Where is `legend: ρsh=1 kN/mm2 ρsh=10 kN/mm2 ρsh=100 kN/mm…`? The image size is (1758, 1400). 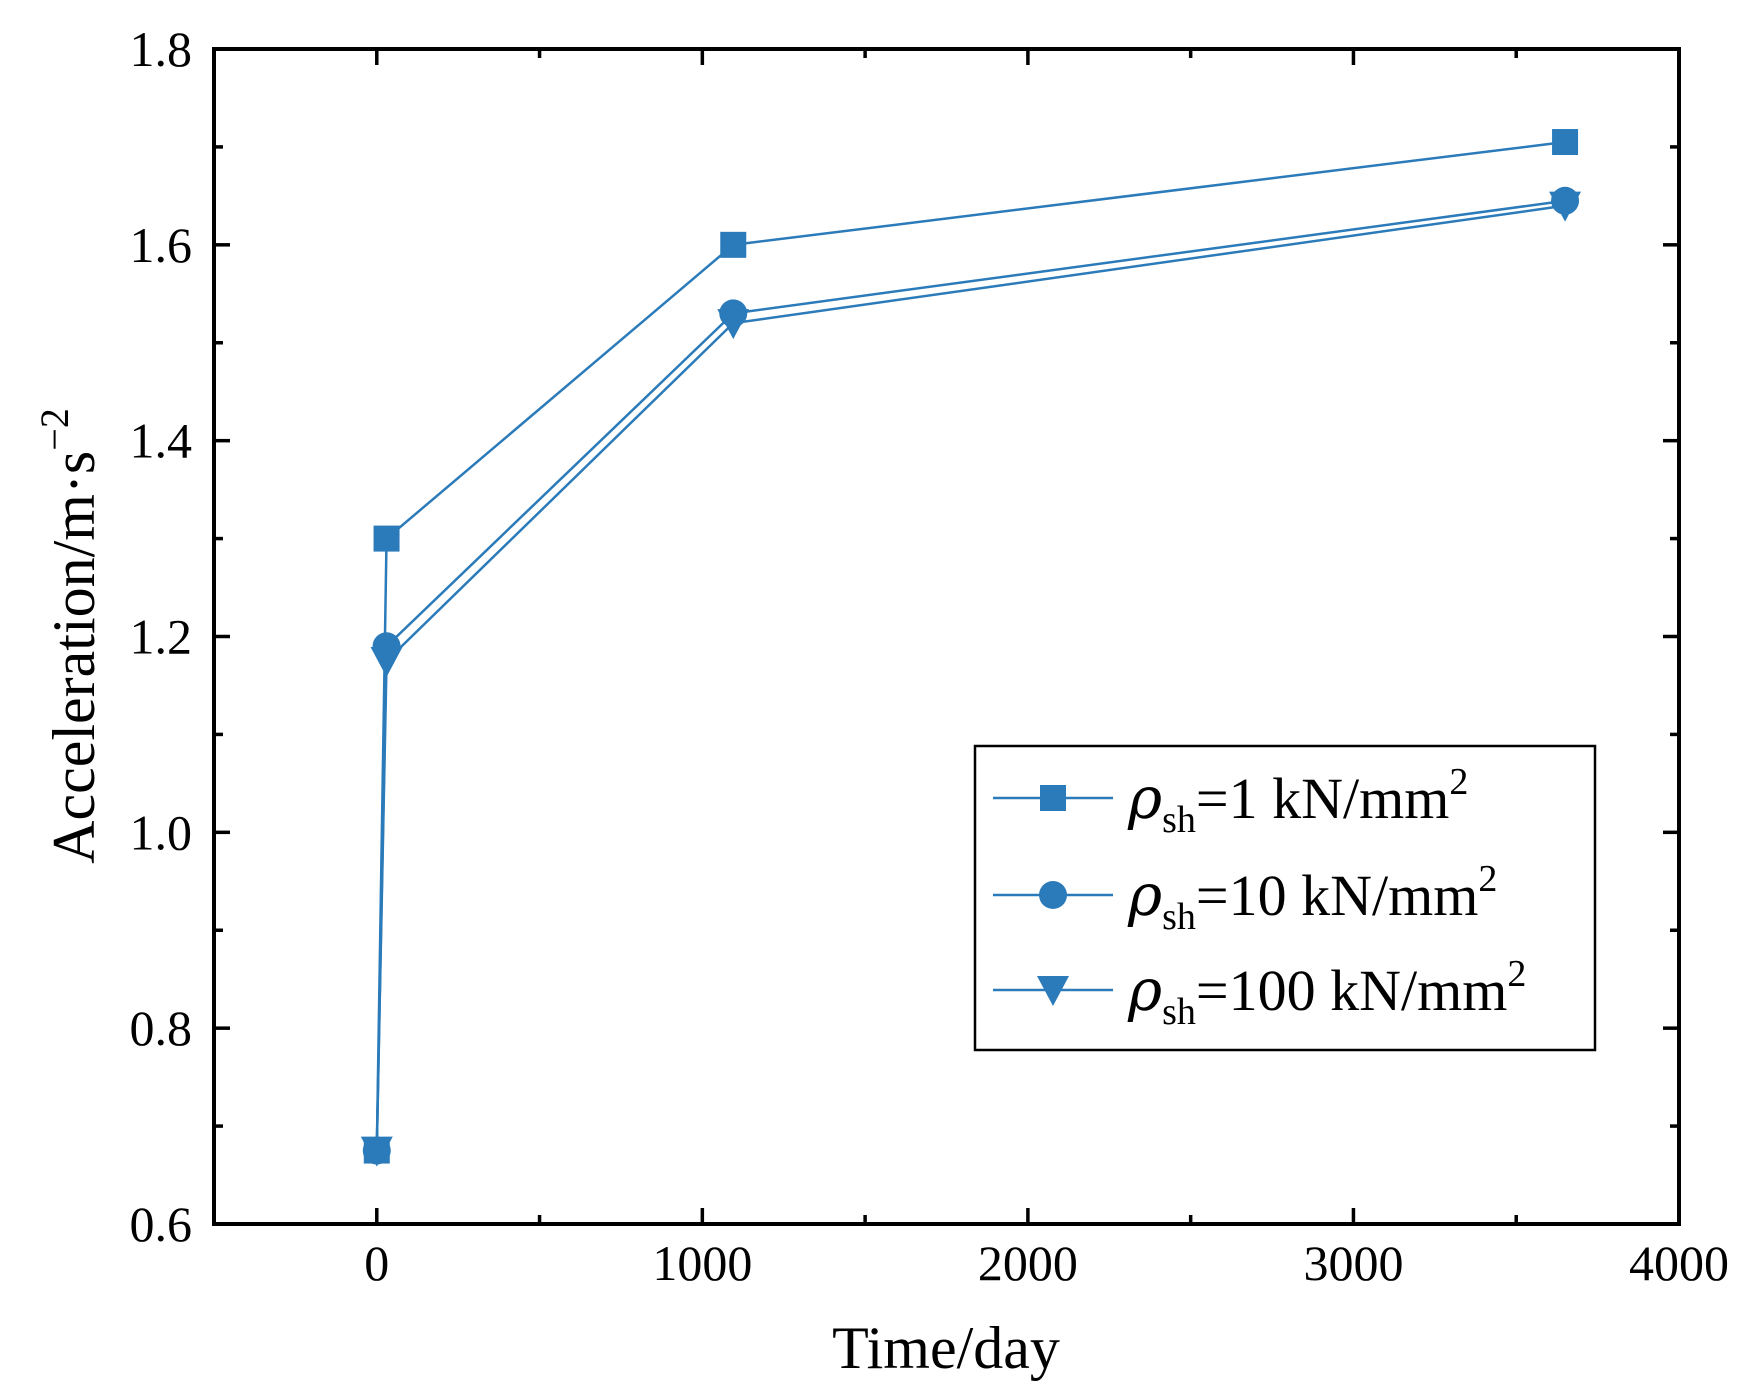 legend: ρsh=1 kN/mm2 ρsh=10 kN/mm2 ρsh=100 kN/mm… is located at coordinates (1285, 898).